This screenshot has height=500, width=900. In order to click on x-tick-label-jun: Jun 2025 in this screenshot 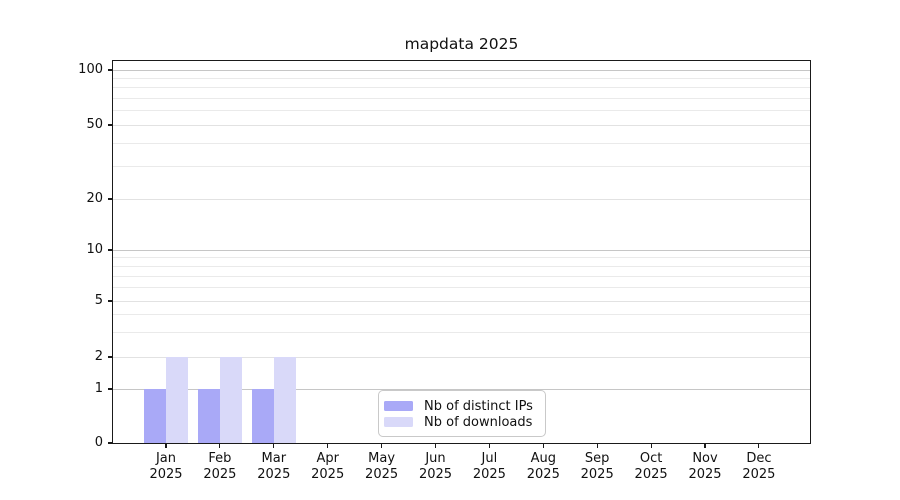, I will do `click(436, 466)`.